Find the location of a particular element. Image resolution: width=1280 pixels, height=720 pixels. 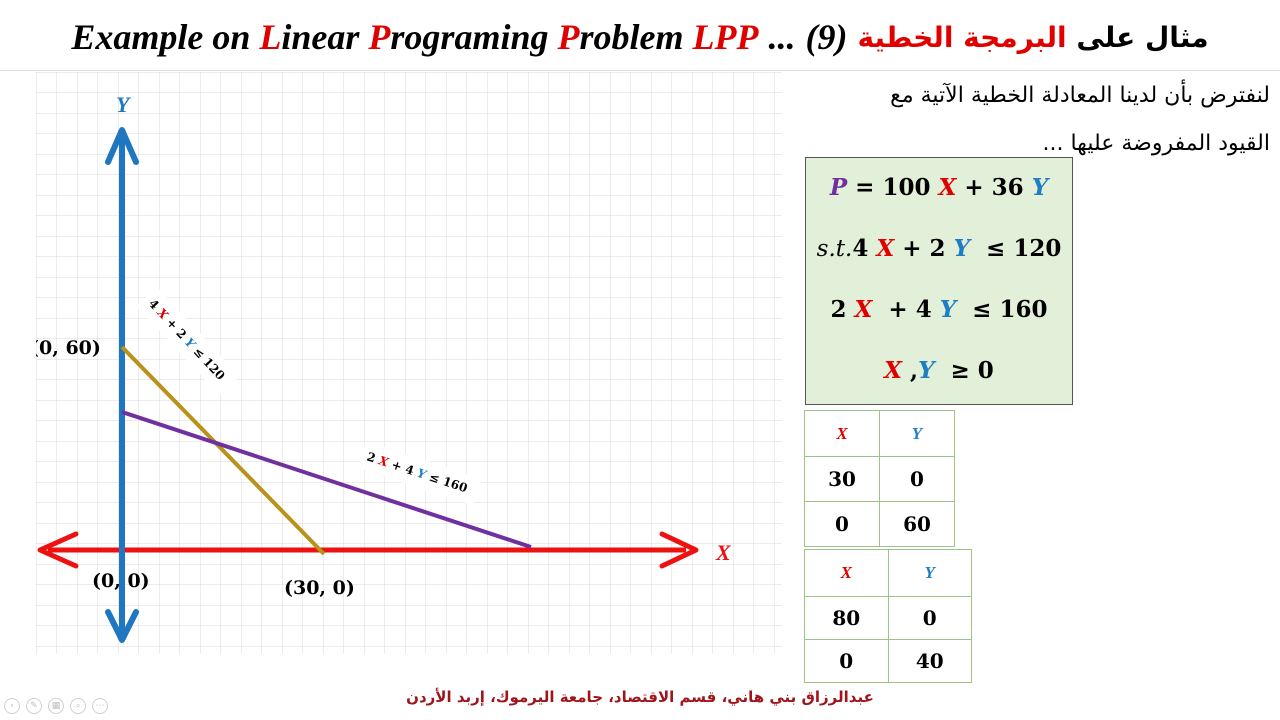

slideshow-controls: ‹ ✎ ▦ ⌕ ⋯ is located at coordinates (56, 706).